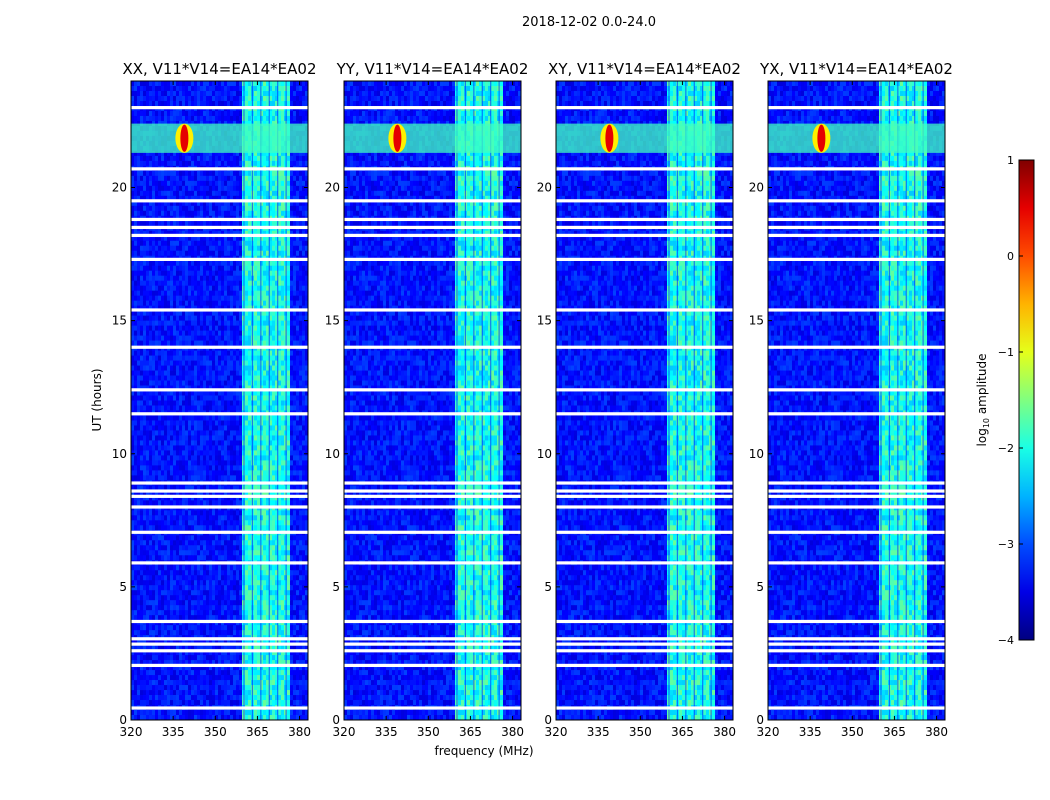 The height and width of the screenshot is (800, 1050). I want to click on colorbar-tick-label: 0, so click(1010, 256).